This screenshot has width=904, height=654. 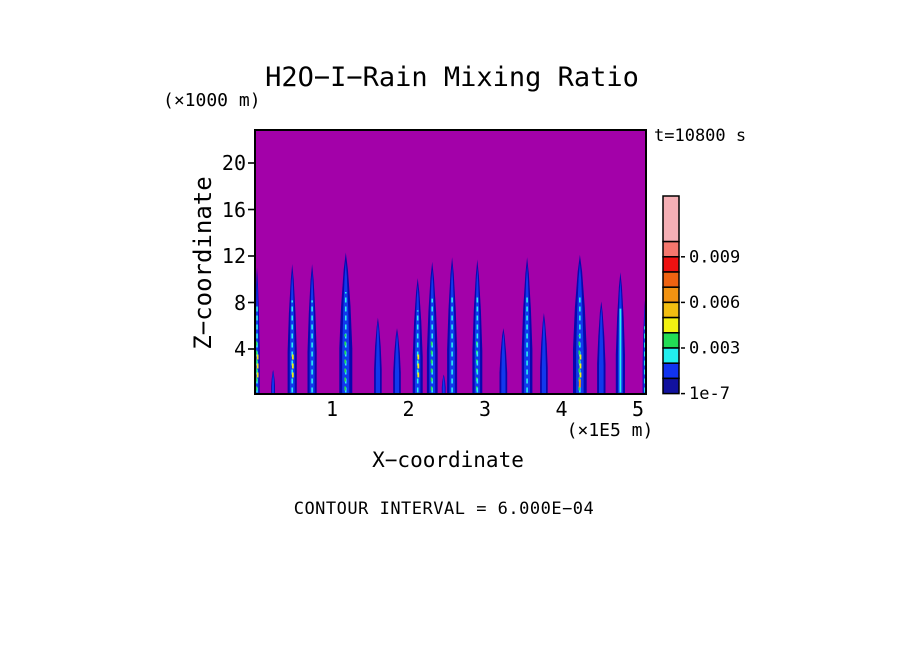 I want to click on x-tick-label: 1, so click(x=332, y=409).